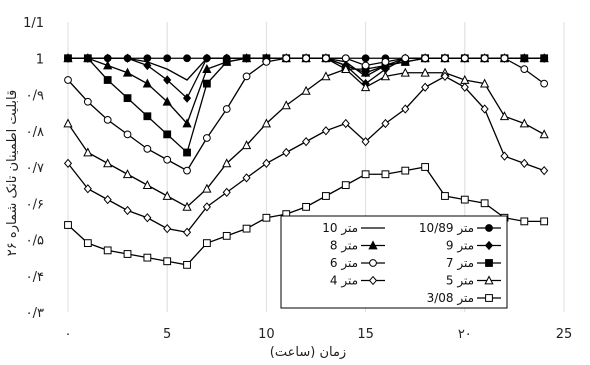 This screenshot has height=365, width=590. I want to click on x-tick-label: 5, so click(167, 334).